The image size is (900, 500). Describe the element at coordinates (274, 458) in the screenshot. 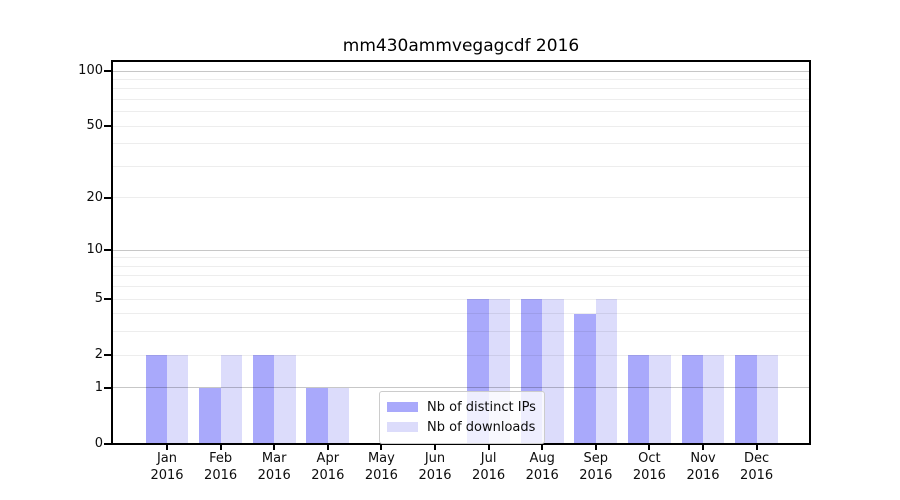

I see `x-tick-label-month: Mar` at that location.